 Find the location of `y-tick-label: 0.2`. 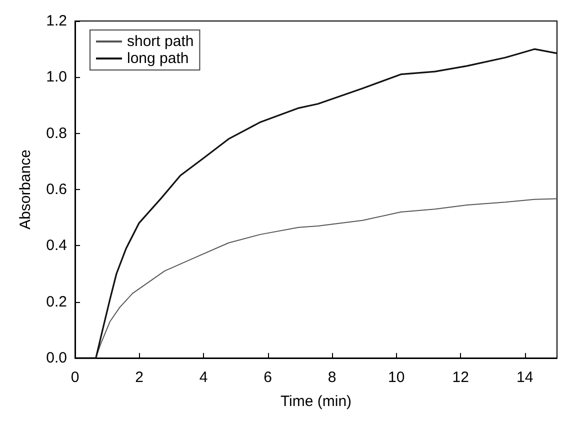

y-tick-label: 0.2 is located at coordinates (56, 301).